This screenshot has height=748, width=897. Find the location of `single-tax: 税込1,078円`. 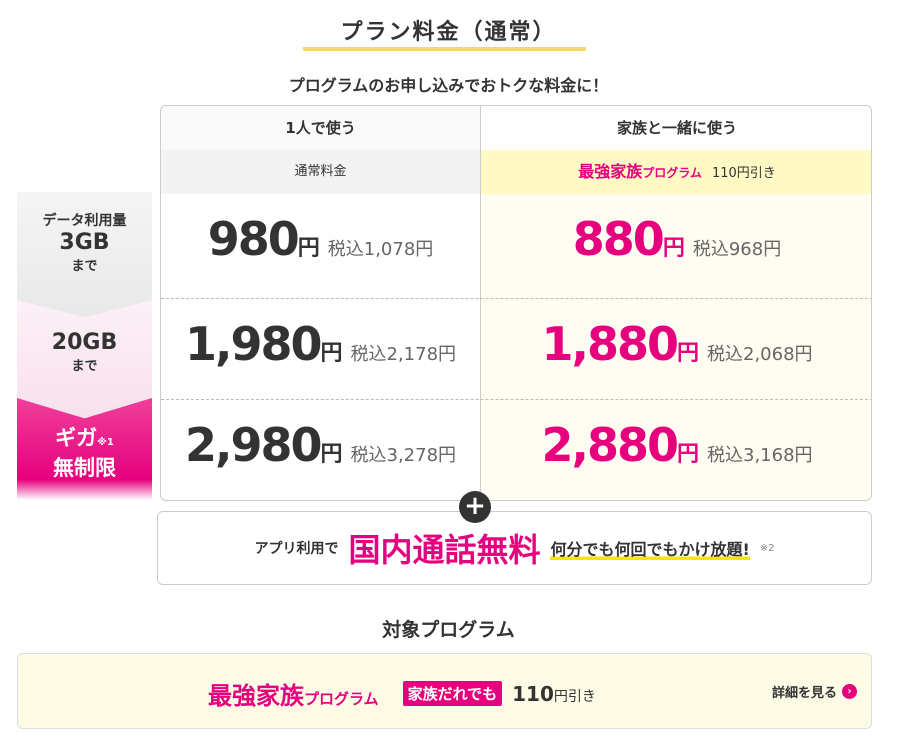

single-tax: 税込1,078円 is located at coordinates (380, 249).